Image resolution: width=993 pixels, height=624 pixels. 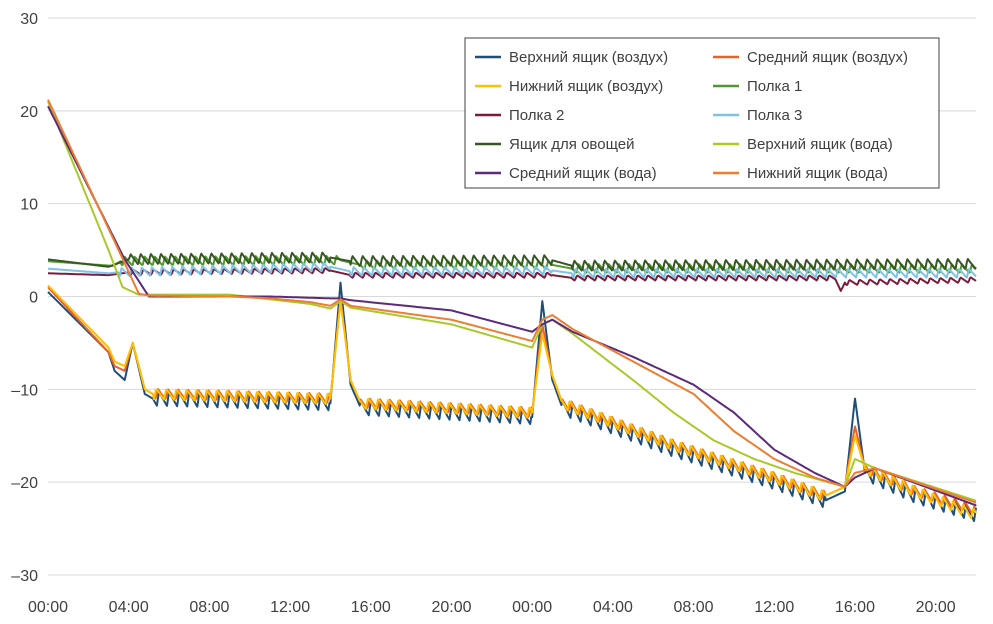 What do you see at coordinates (827, 57) in the screenshot?
I see `legend-label: Средний ящик (воздух)` at bounding box center [827, 57].